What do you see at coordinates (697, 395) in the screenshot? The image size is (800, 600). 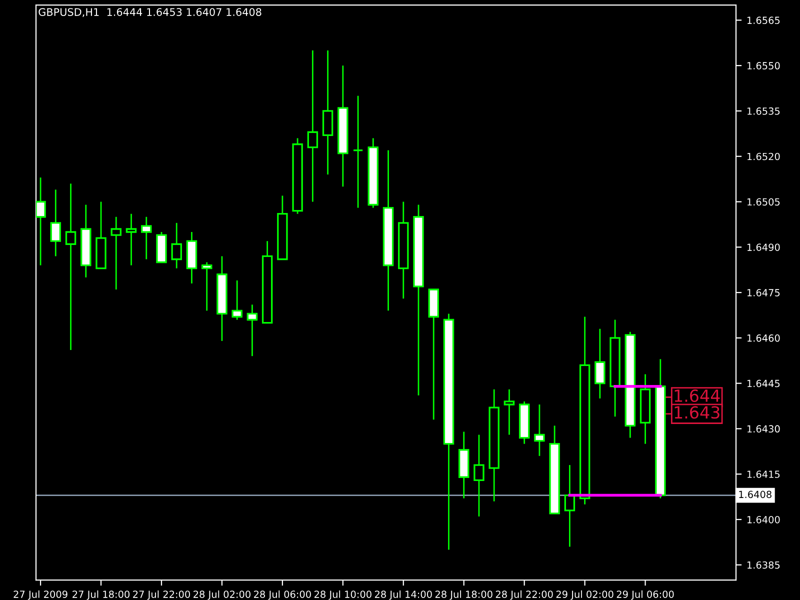 I see `annotation: 1.644` at bounding box center [697, 395].